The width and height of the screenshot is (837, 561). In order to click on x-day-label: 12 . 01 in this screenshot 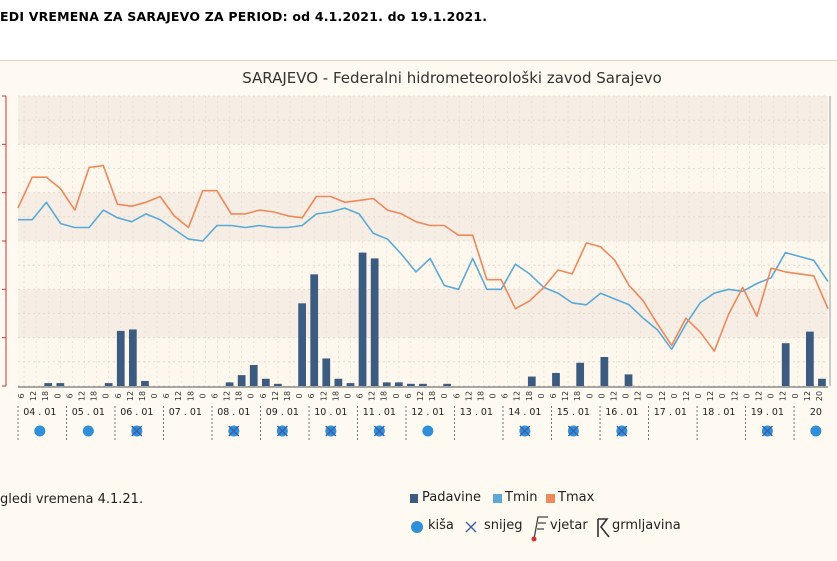, I will do `click(427, 412)`.